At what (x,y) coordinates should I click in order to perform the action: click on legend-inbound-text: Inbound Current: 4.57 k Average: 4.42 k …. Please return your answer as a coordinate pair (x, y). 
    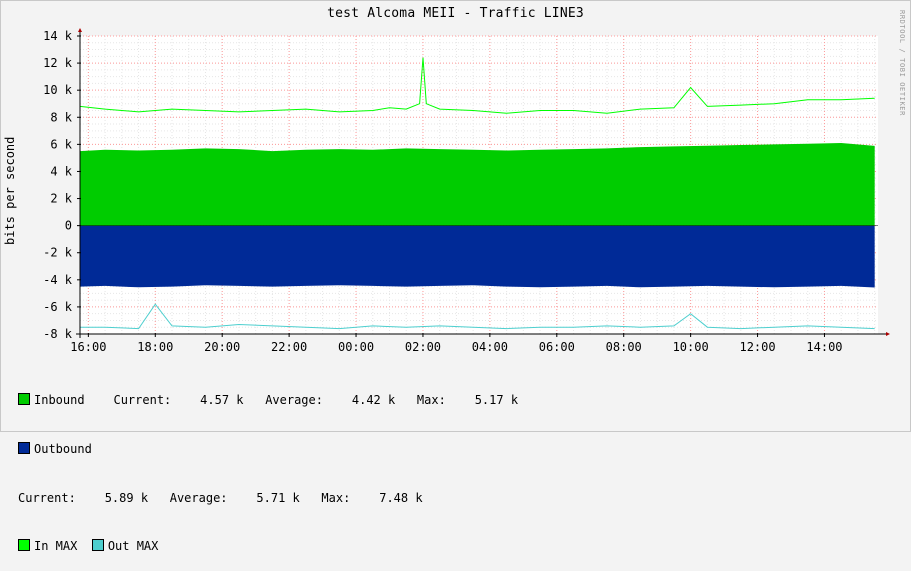
    Looking at the image, I should click on (276, 400).